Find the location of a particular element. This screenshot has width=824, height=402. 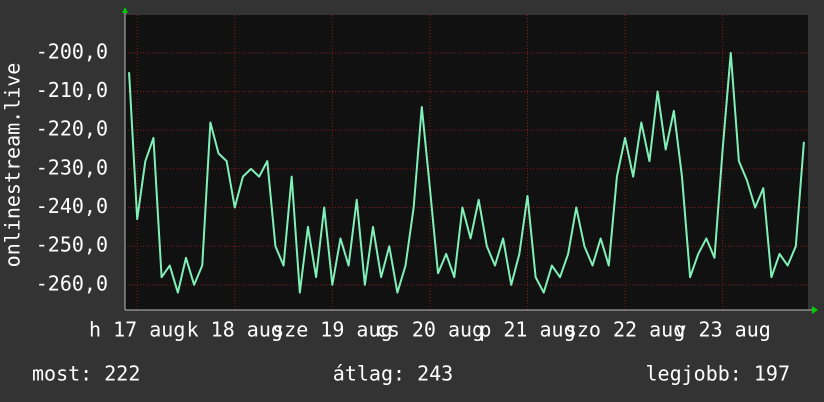

y-tick-label: -260,0 is located at coordinates (72, 283).